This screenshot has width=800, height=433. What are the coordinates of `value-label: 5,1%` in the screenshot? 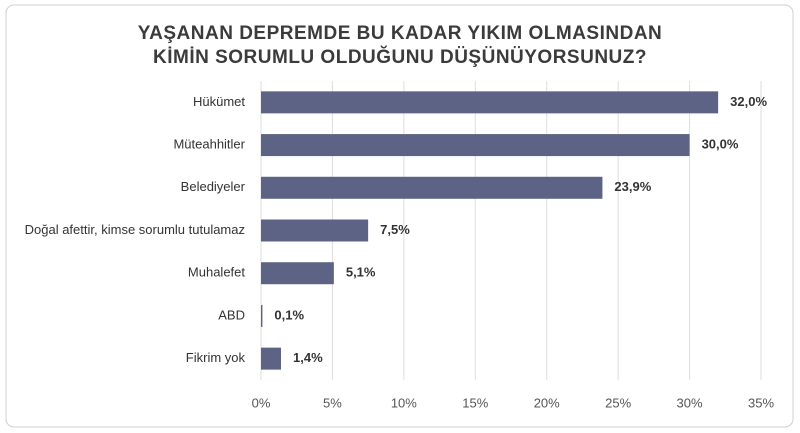 It's located at (361, 272).